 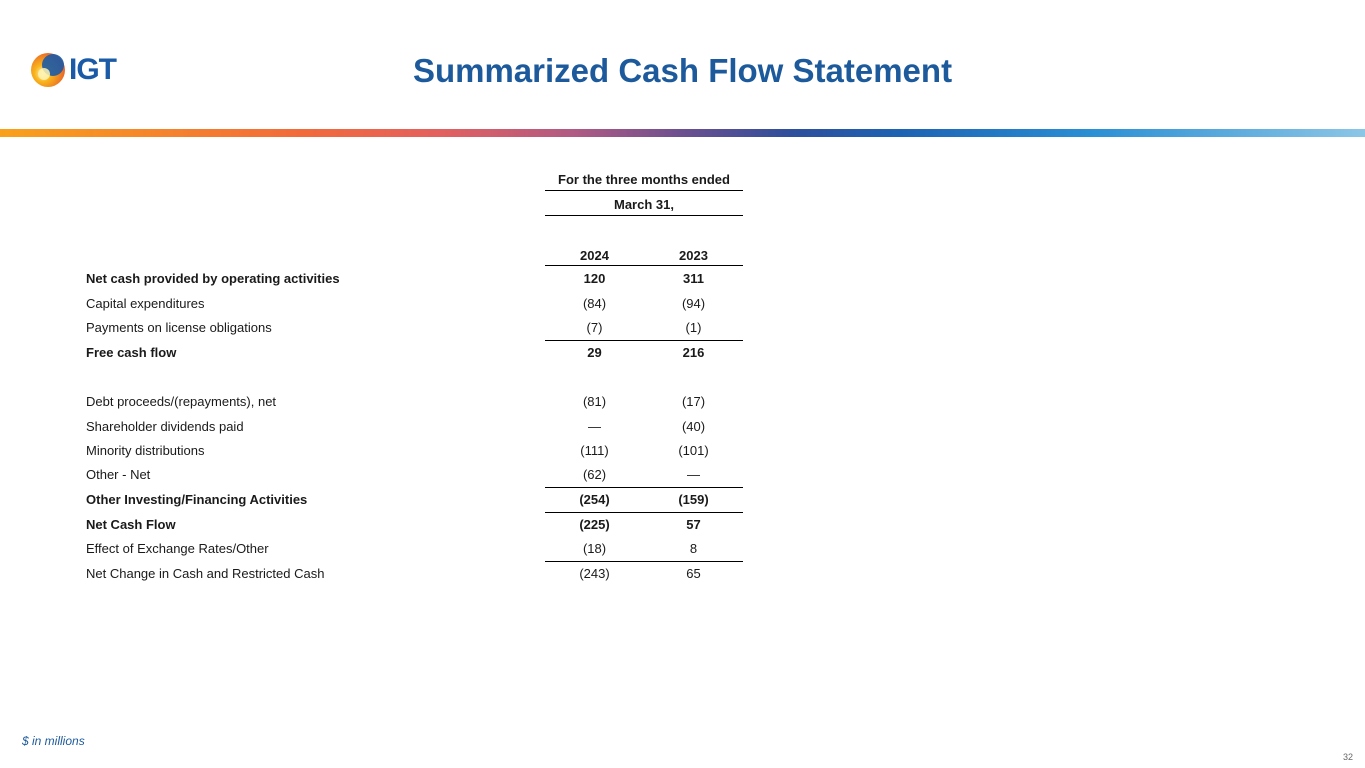 I want to click on value-2023: 57, so click(x=693, y=524).